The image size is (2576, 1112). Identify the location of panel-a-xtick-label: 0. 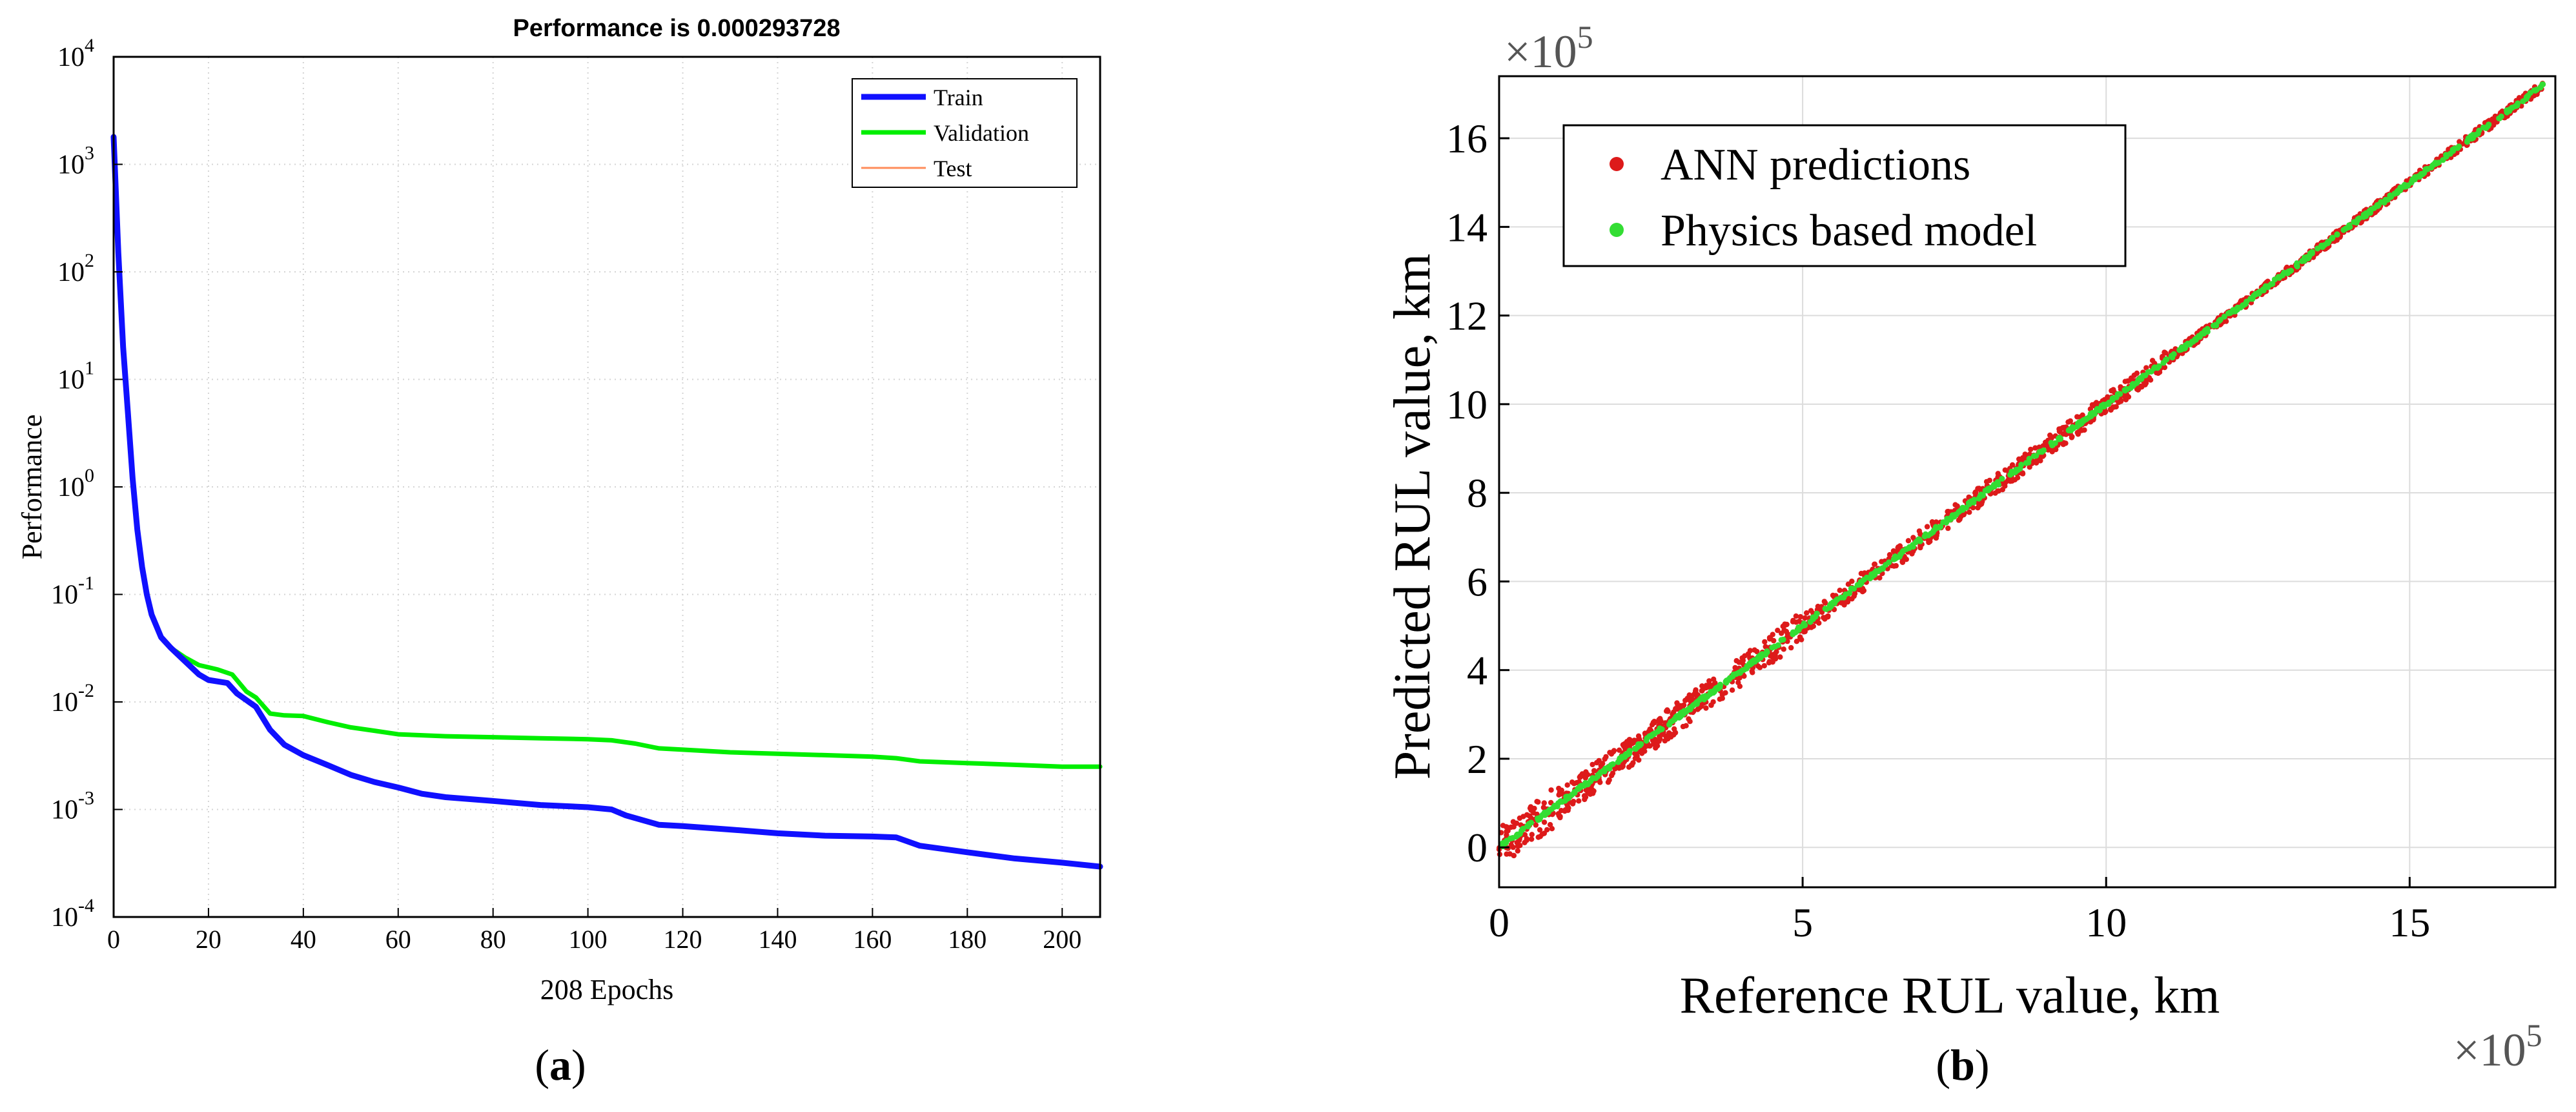
(114, 939).